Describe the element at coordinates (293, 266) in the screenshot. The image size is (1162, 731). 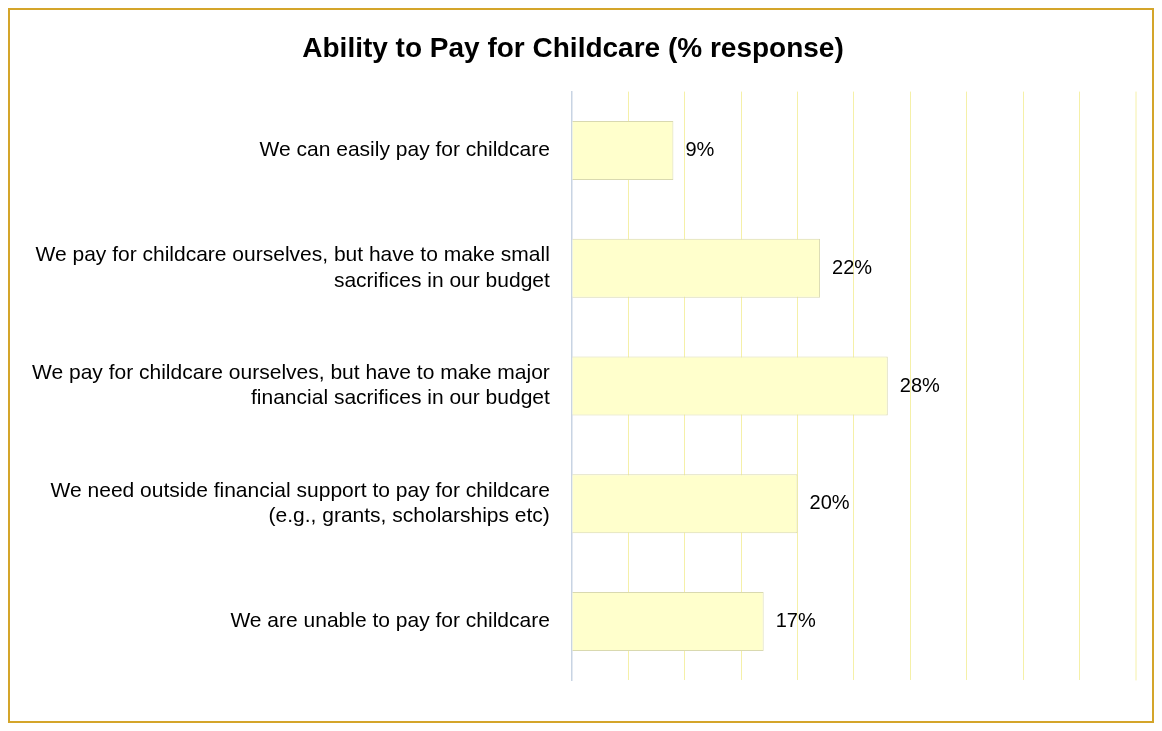
I see `y-tick-label: We pay for childcare ourselves, but have to make small sacrifices in our budget` at that location.